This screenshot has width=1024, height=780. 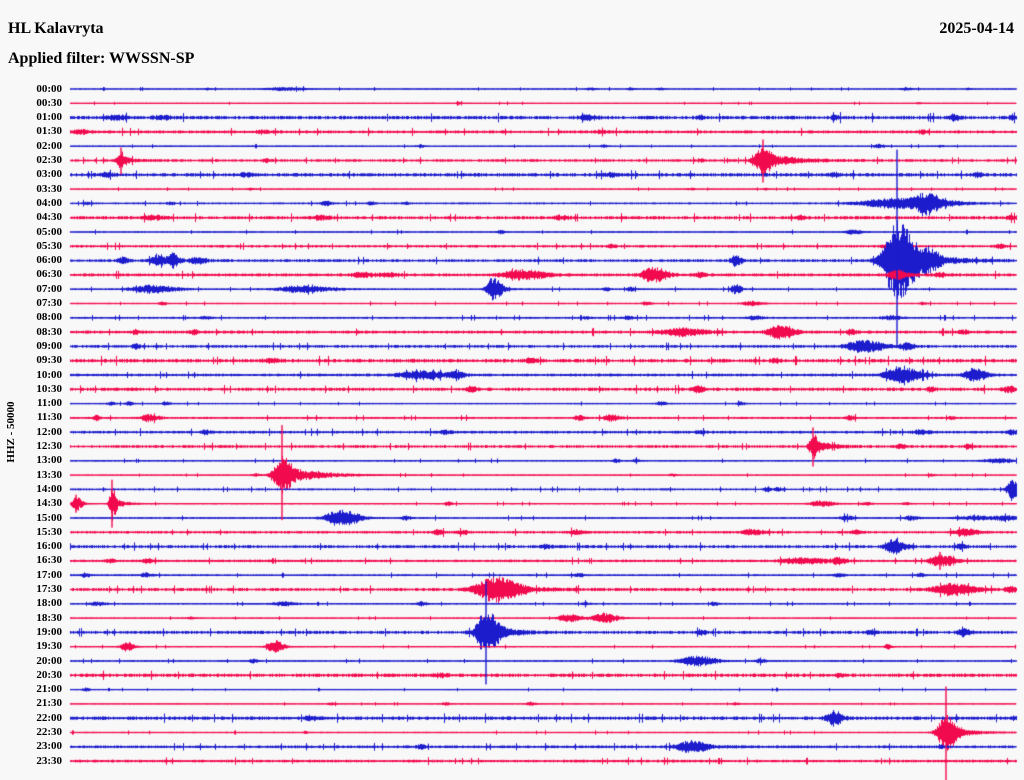 What do you see at coordinates (49, 460) in the screenshot?
I see `time-label: 13:00` at bounding box center [49, 460].